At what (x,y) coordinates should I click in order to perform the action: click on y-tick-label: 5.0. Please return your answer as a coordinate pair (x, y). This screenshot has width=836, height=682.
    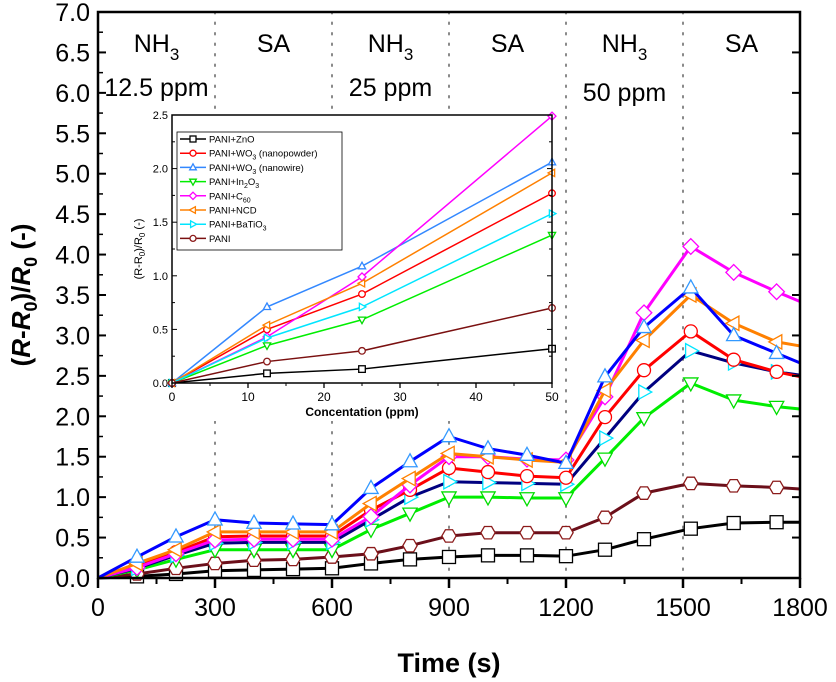
    Looking at the image, I should click on (72, 175).